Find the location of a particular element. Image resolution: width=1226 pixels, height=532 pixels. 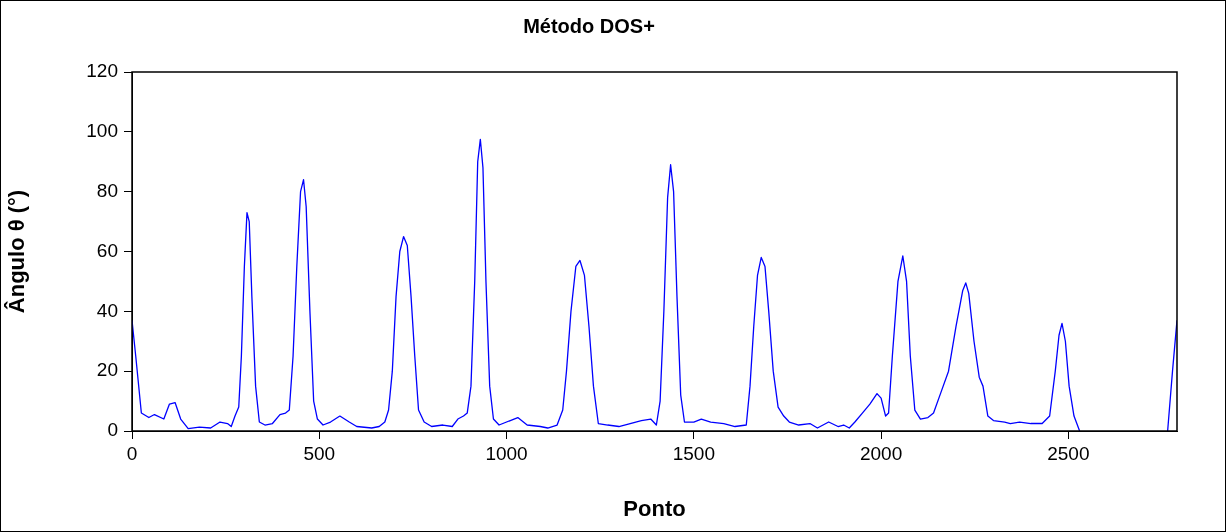

y-tick-label: 100 is located at coordinates (102, 131).